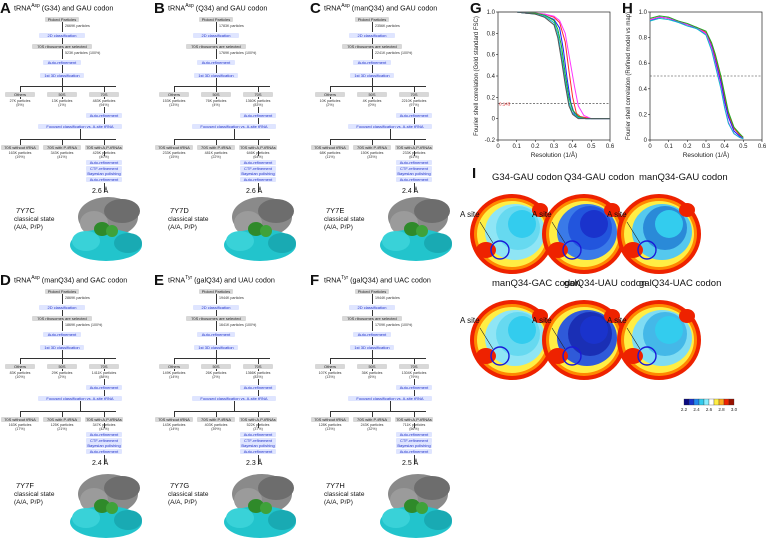 Image resolution: width=770 pixels, height=540 pixels. Describe the element at coordinates (633, 338) in the screenshot. I see `a-site-pointer` at that location.